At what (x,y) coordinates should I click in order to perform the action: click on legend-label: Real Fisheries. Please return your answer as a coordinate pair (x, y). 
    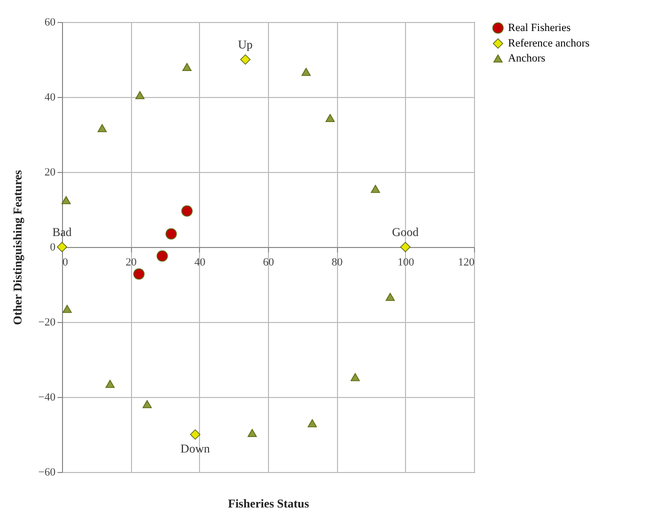
    Looking at the image, I should click on (539, 28).